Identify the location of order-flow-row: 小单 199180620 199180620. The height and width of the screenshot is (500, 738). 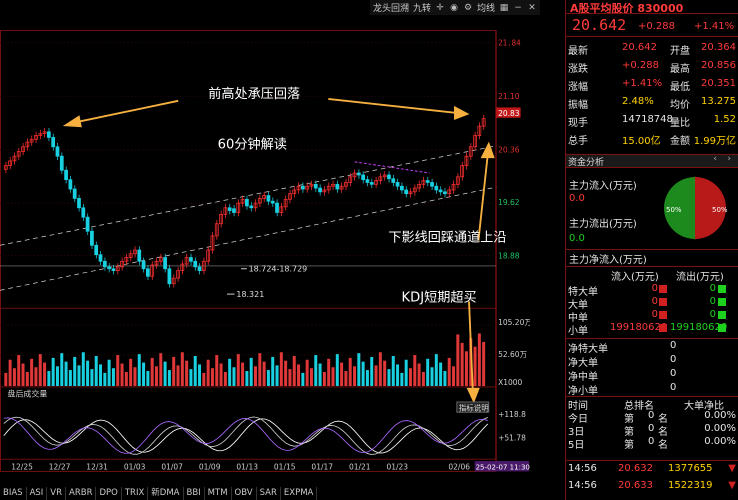
(652, 329).